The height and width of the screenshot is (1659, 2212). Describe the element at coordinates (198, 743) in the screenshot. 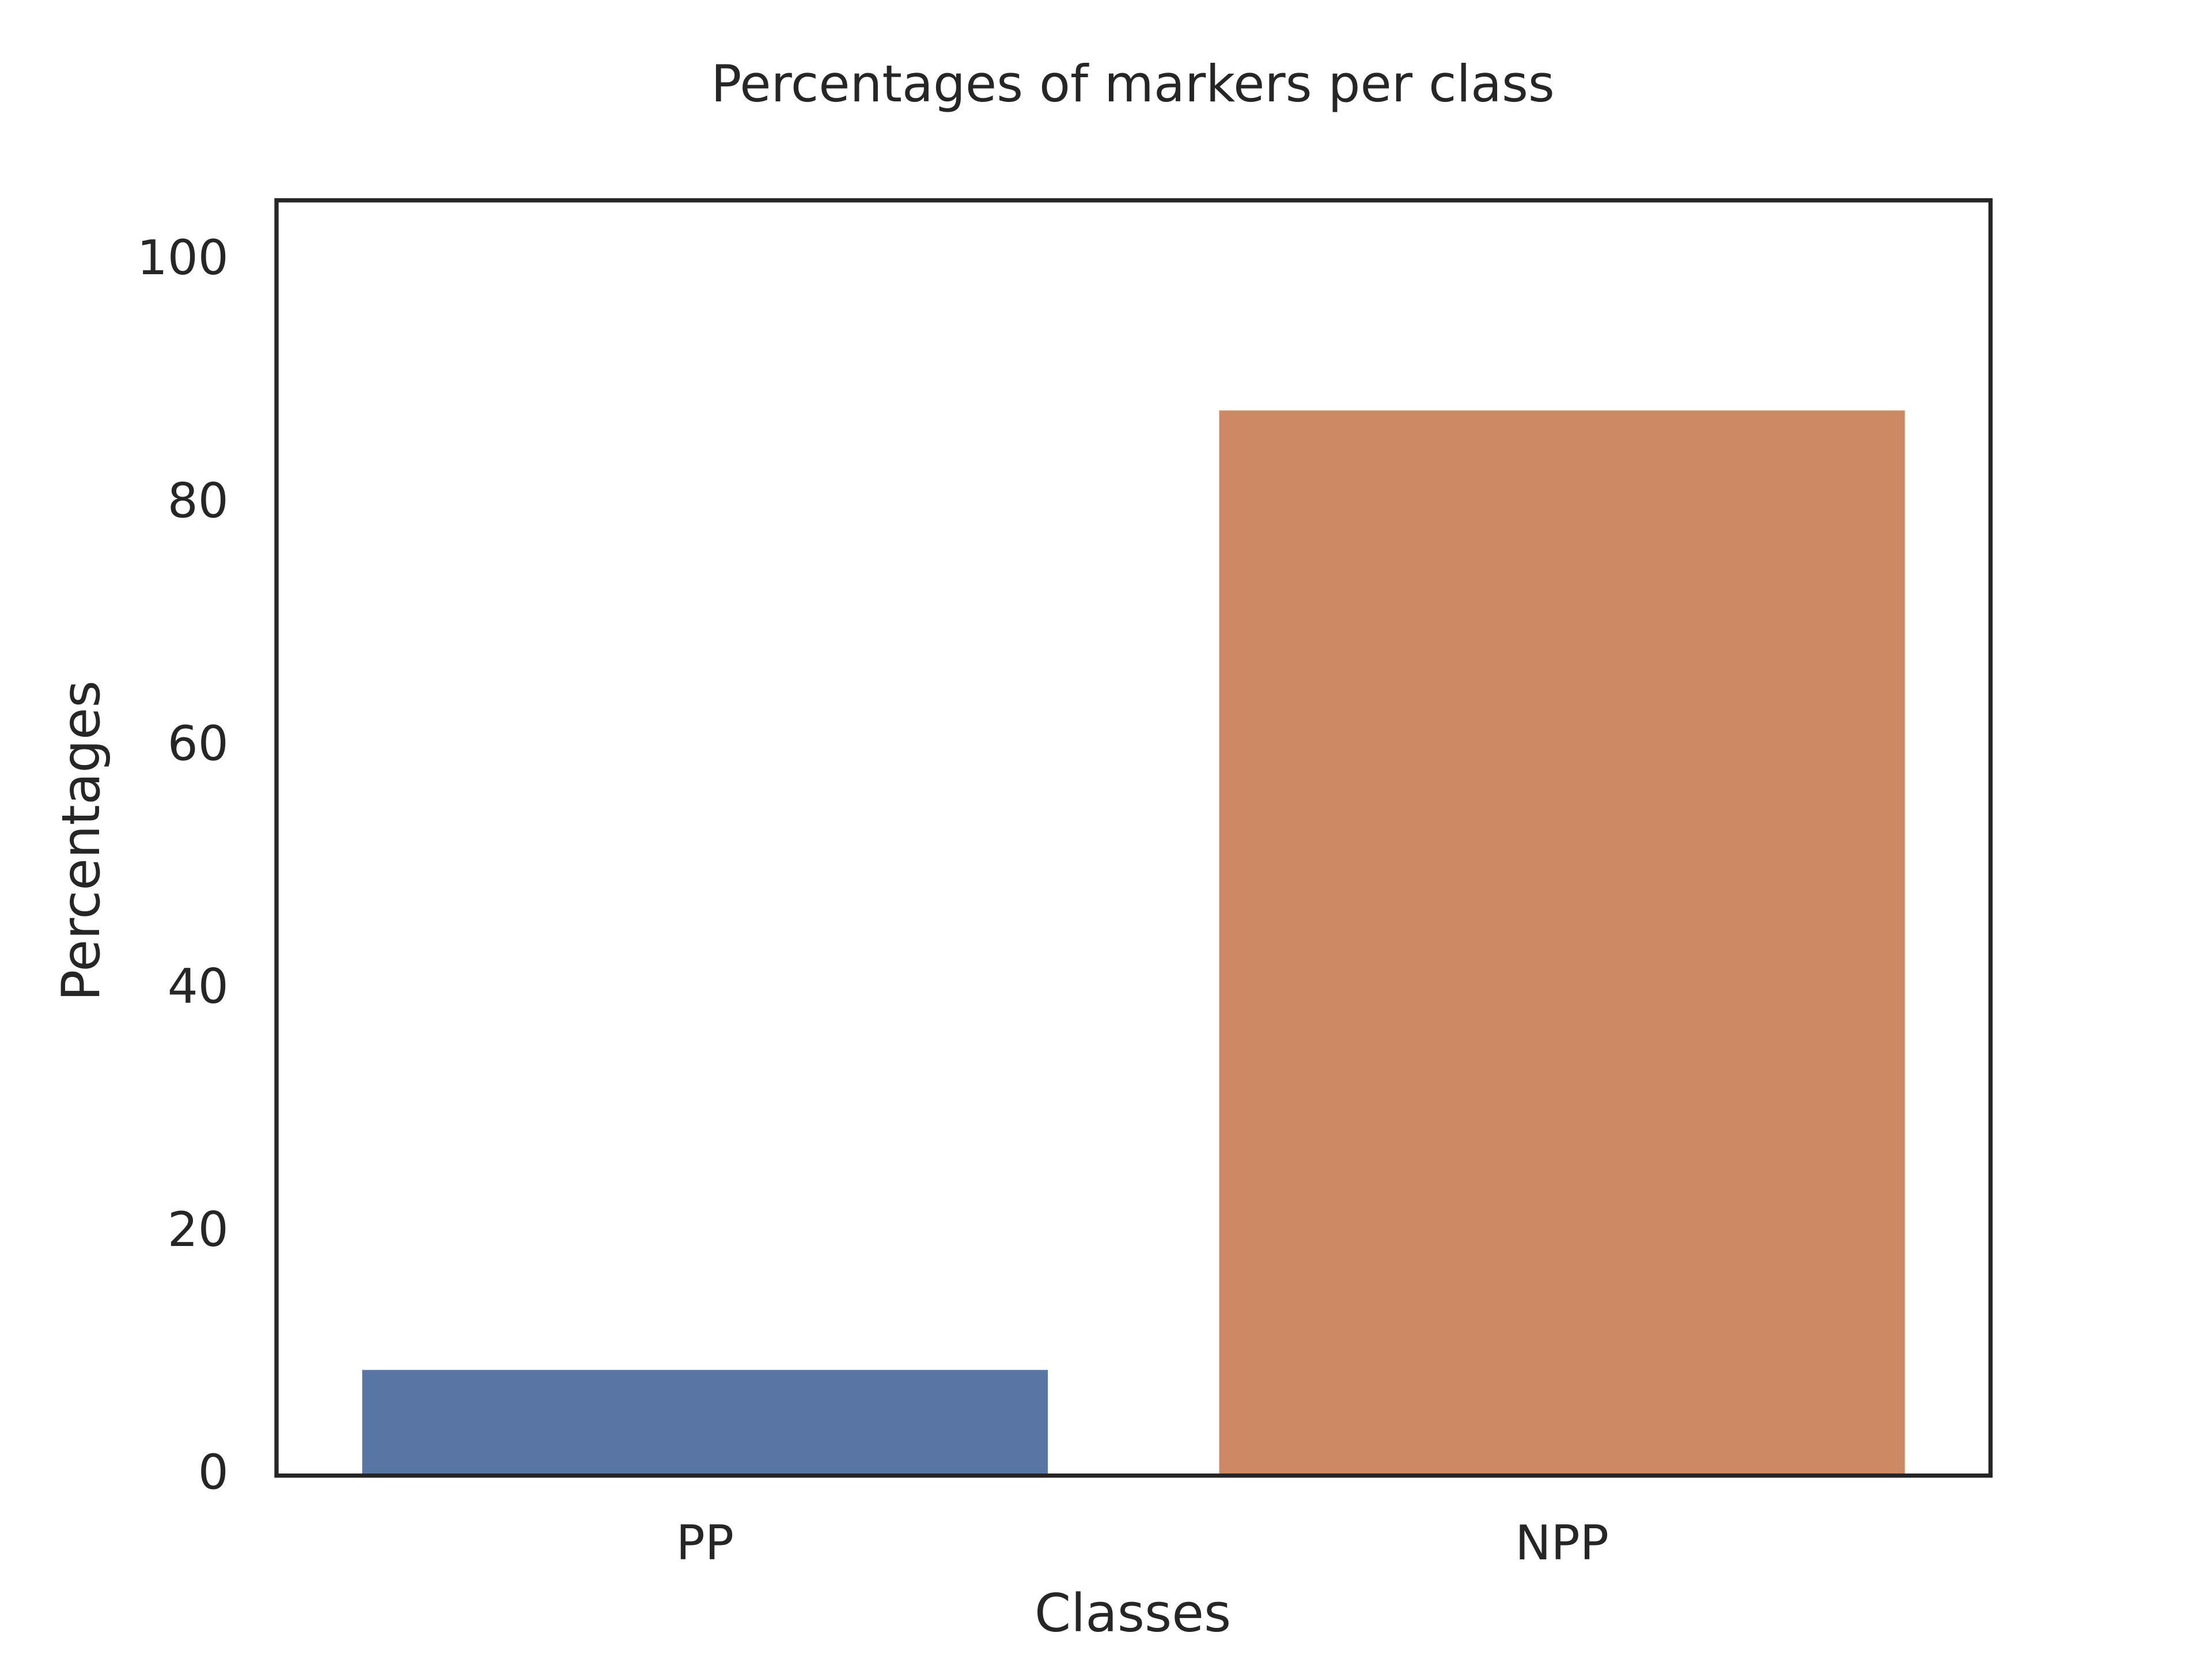

I see `y-tick-label: 60` at that location.